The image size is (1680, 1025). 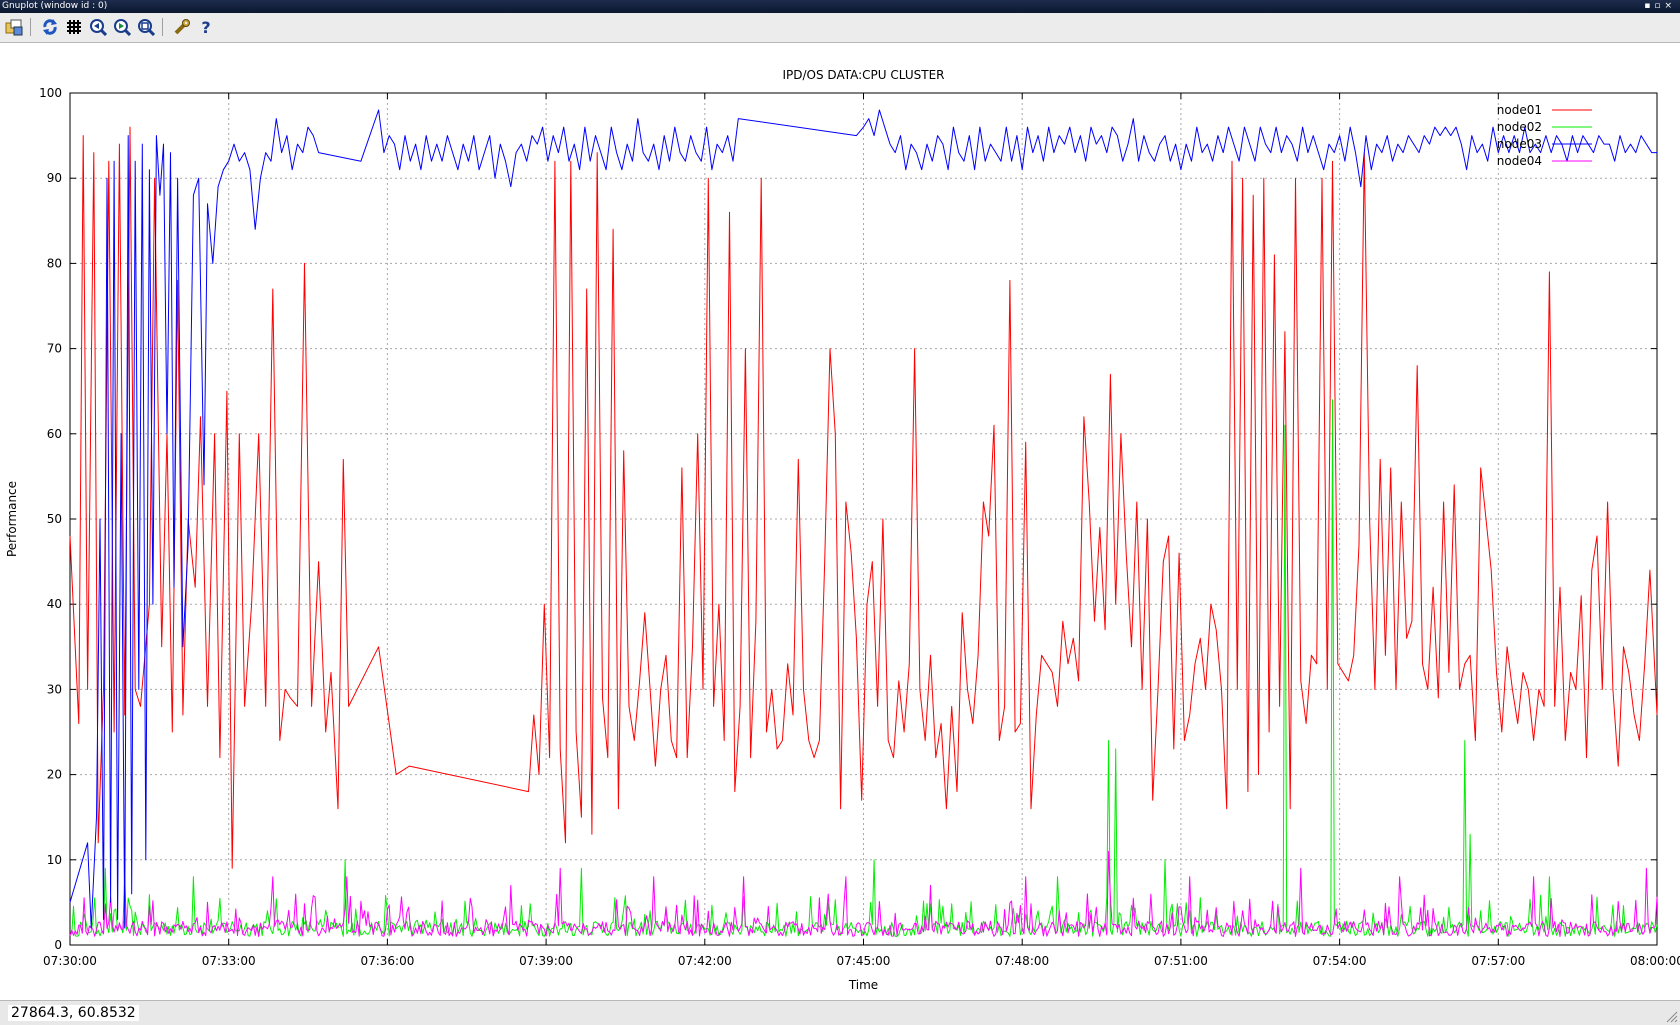 I want to click on y-tick-label: 60, so click(x=54, y=434).